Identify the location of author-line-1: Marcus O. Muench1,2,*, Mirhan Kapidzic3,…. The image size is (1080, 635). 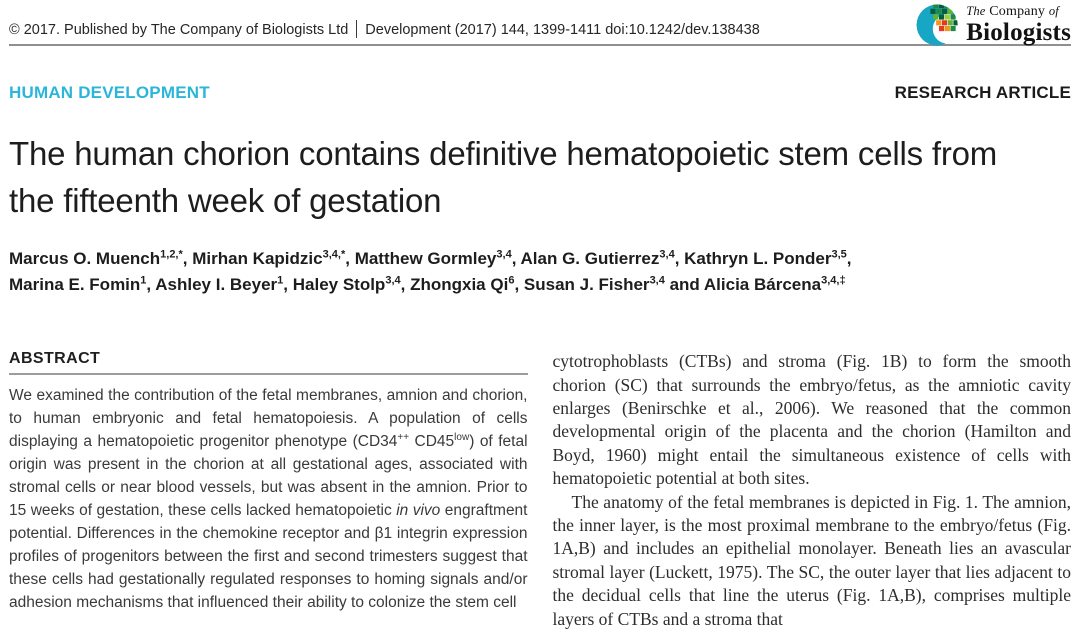
(430, 258).